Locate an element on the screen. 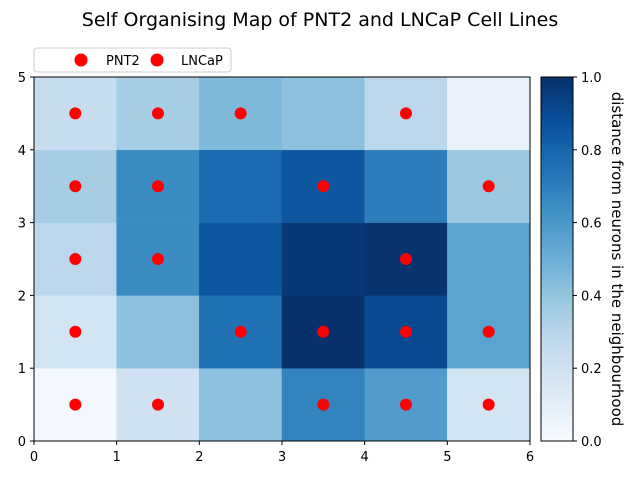 The width and height of the screenshot is (640, 480). y-axis: 0 1 2 3 4 5 is located at coordinates (26, 260).